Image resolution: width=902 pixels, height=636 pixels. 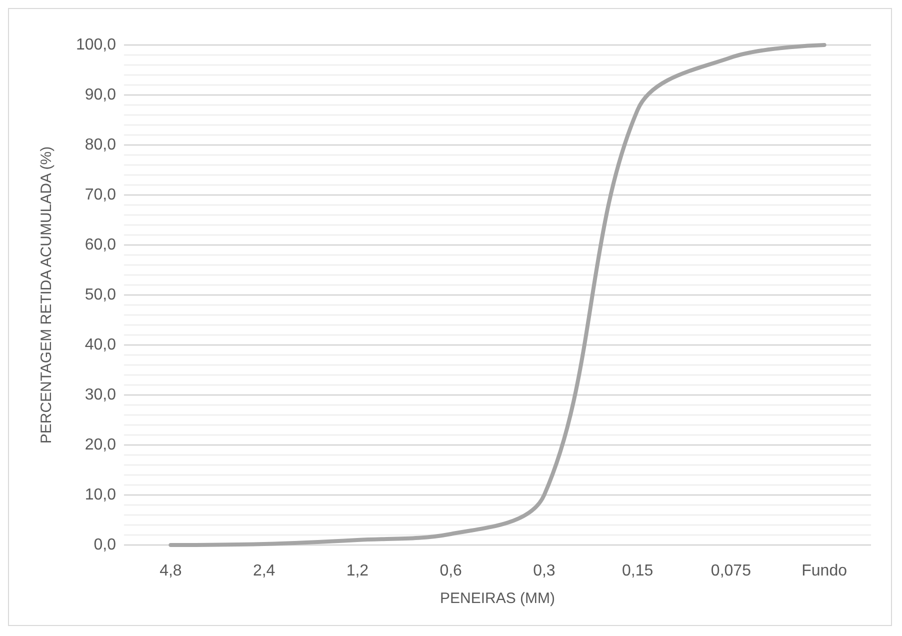 What do you see at coordinates (100, 345) in the screenshot?
I see `y-tick-label: 40,0` at bounding box center [100, 345].